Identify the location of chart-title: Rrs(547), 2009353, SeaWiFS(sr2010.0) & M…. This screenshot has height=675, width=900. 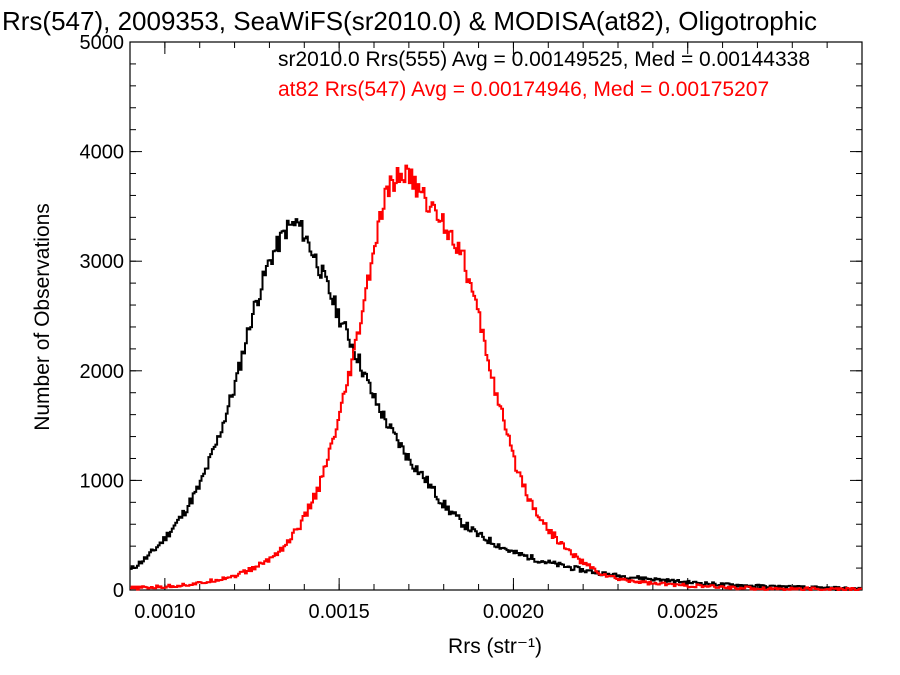
(409, 21).